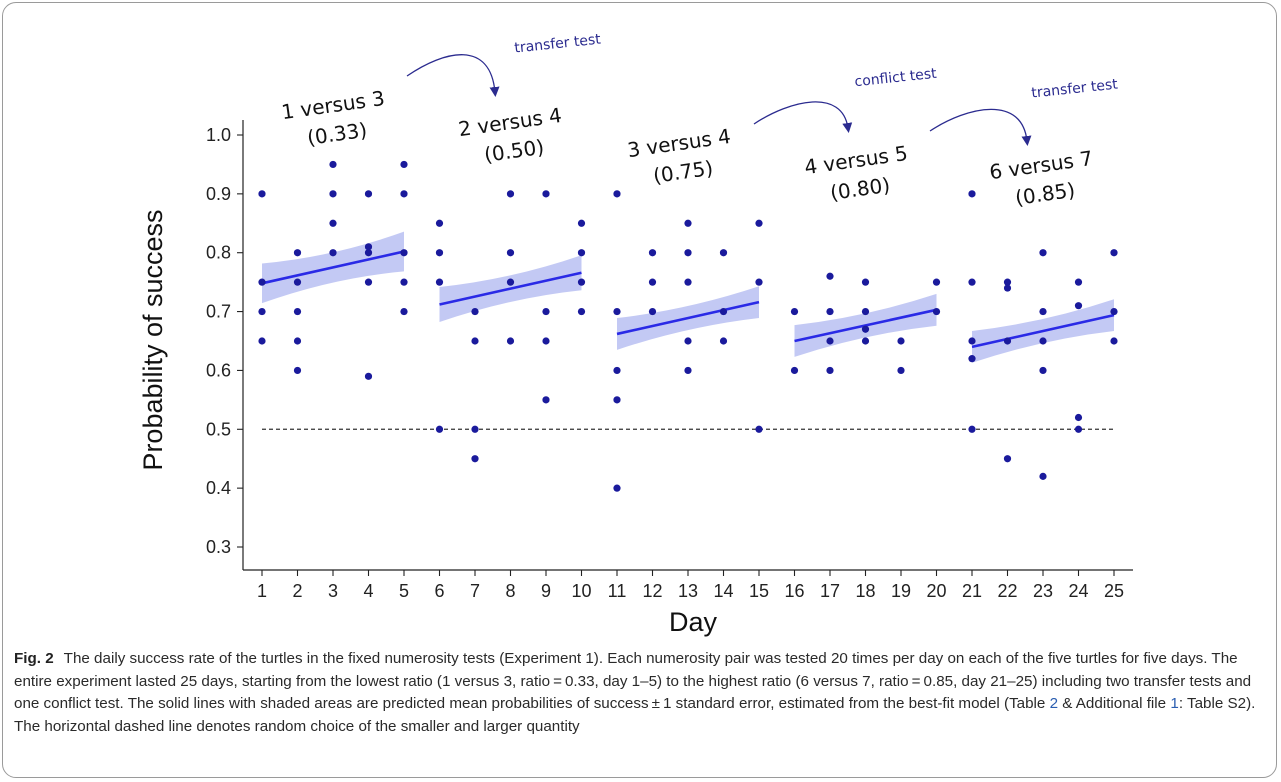 The width and height of the screenshot is (1281, 782). I want to click on pair-ratio: (0.50), so click(514, 151).